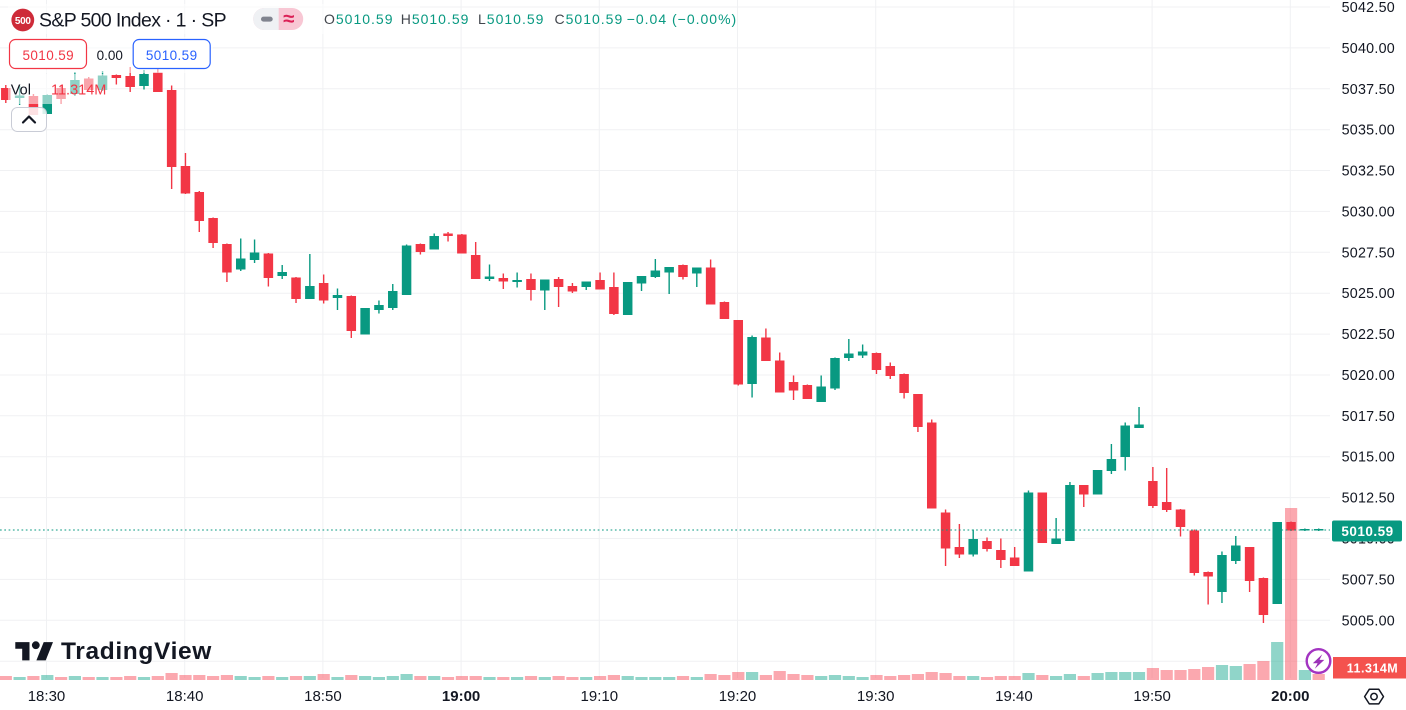 This screenshot has height=710, width=1406. I want to click on svg-text: S&P 500 Index · 1 · SP, so click(132, 21).